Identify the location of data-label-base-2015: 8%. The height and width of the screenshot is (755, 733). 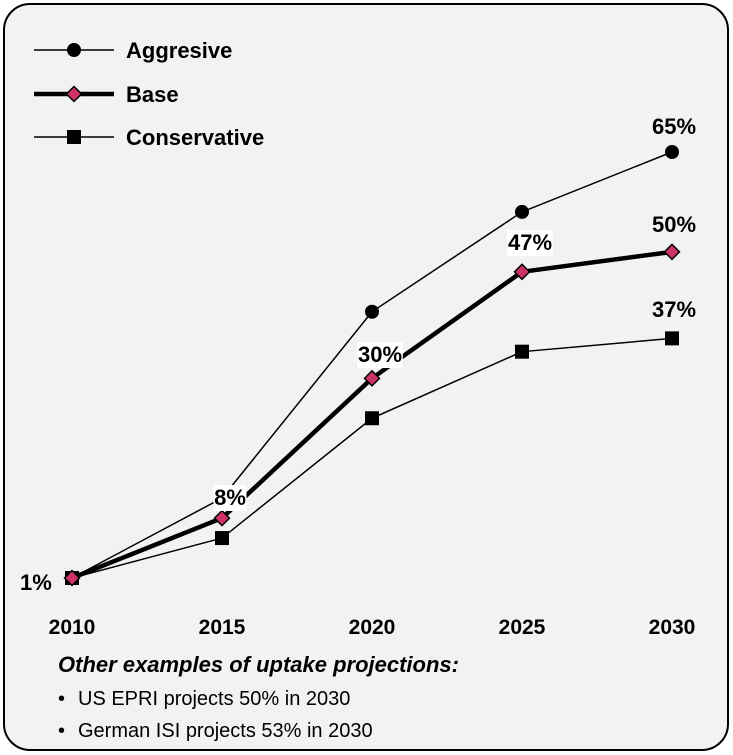
(230, 498).